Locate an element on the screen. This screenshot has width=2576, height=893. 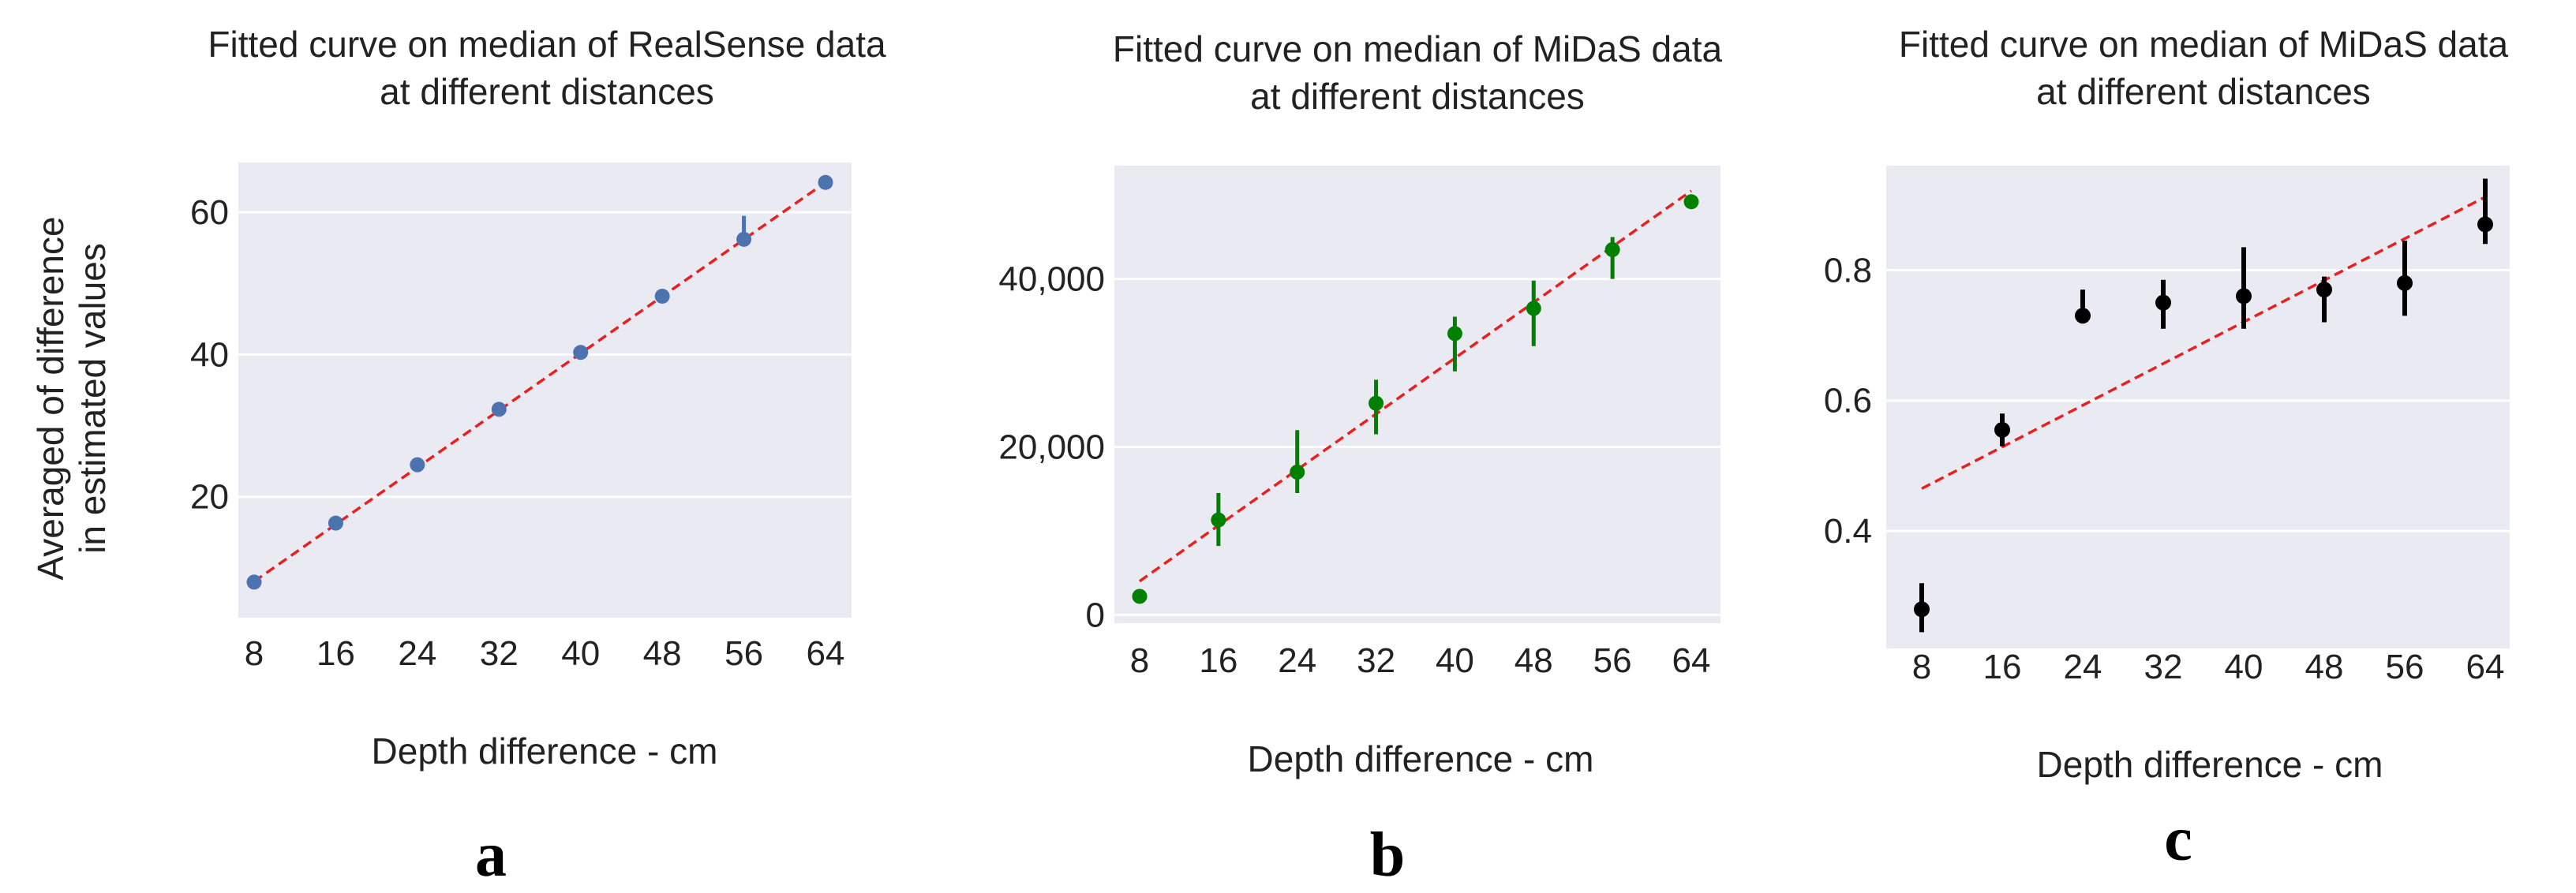
panel-c-fit-line is located at coordinates (2203, 343).